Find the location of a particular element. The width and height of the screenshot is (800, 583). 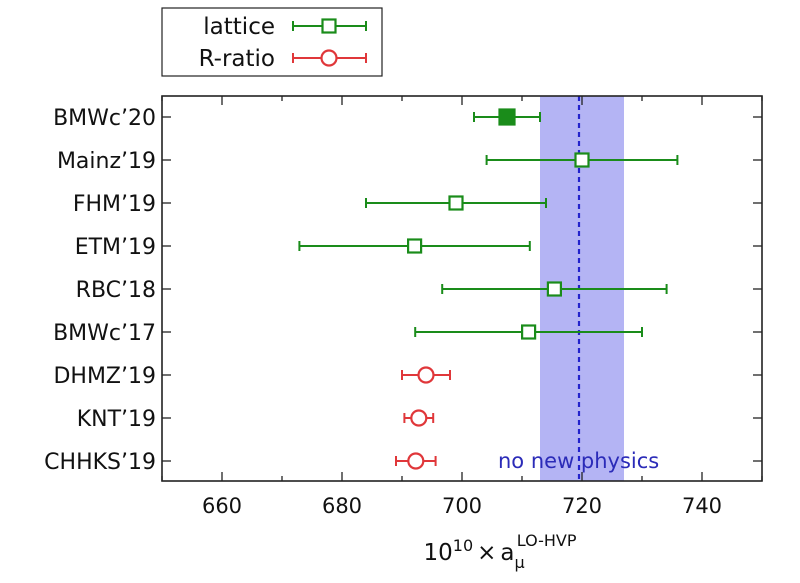

category-label: RBC’18 is located at coordinates (116, 290).